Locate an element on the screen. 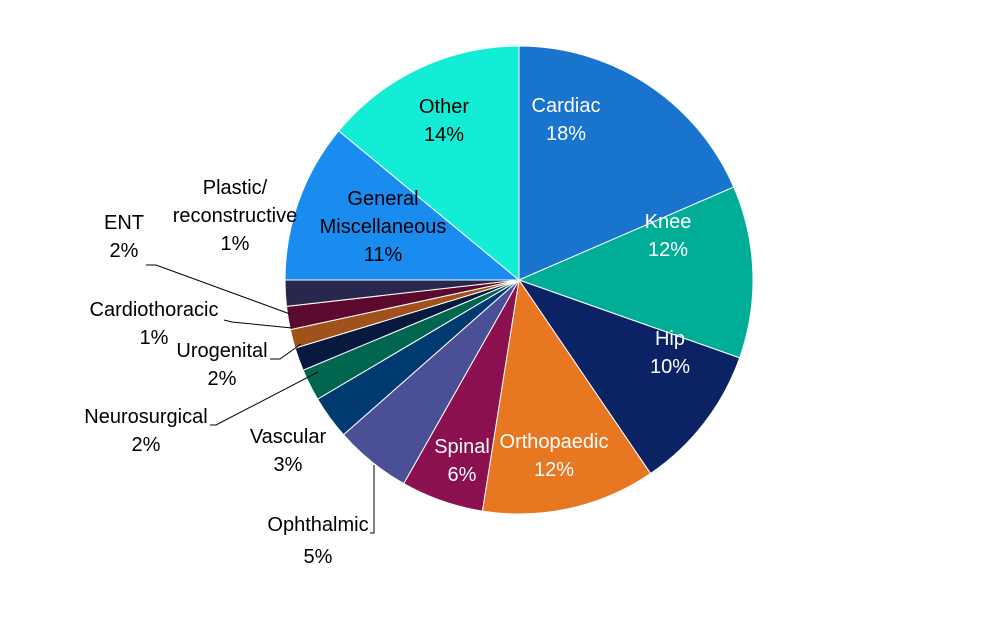 This screenshot has height=630, width=1000. pie-slice-other is located at coordinates (428, 163).